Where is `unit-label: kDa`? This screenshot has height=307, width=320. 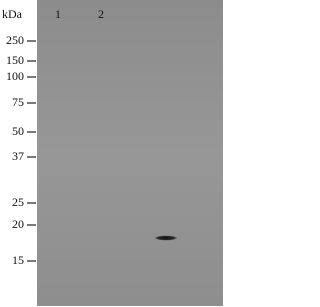
unit-label: kDa is located at coordinates (12, 14).